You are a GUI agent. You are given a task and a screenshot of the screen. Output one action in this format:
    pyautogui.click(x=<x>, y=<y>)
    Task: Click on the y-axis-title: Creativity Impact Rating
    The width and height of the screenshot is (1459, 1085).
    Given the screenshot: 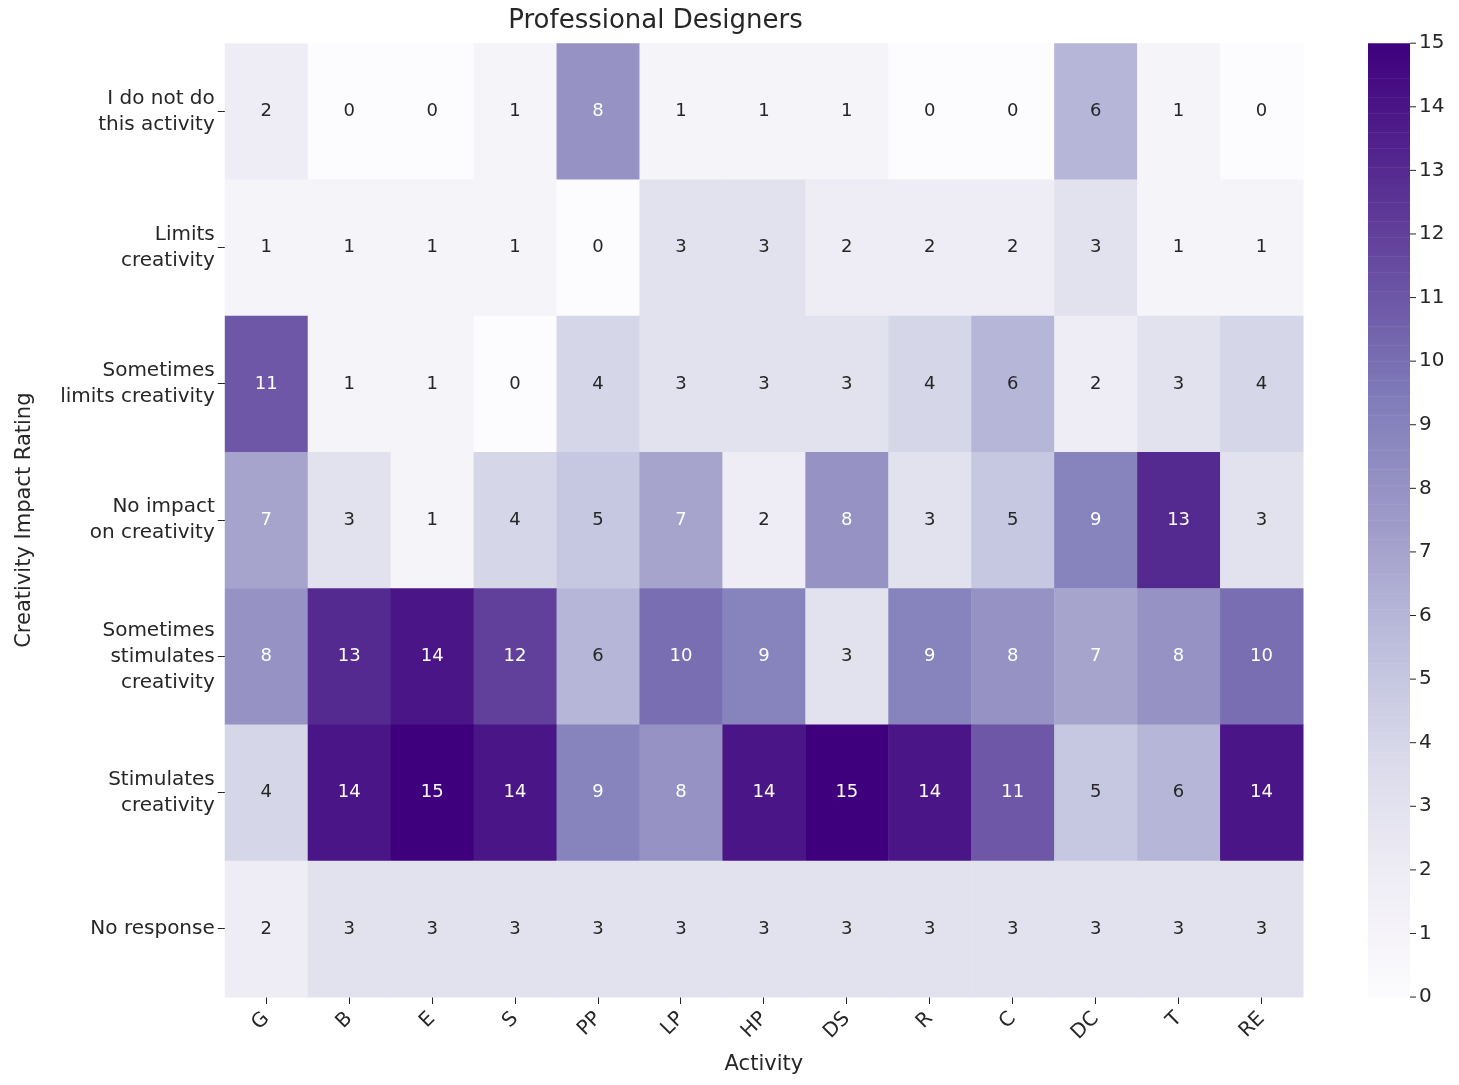 What is the action you would take?
    pyautogui.click(x=23, y=520)
    